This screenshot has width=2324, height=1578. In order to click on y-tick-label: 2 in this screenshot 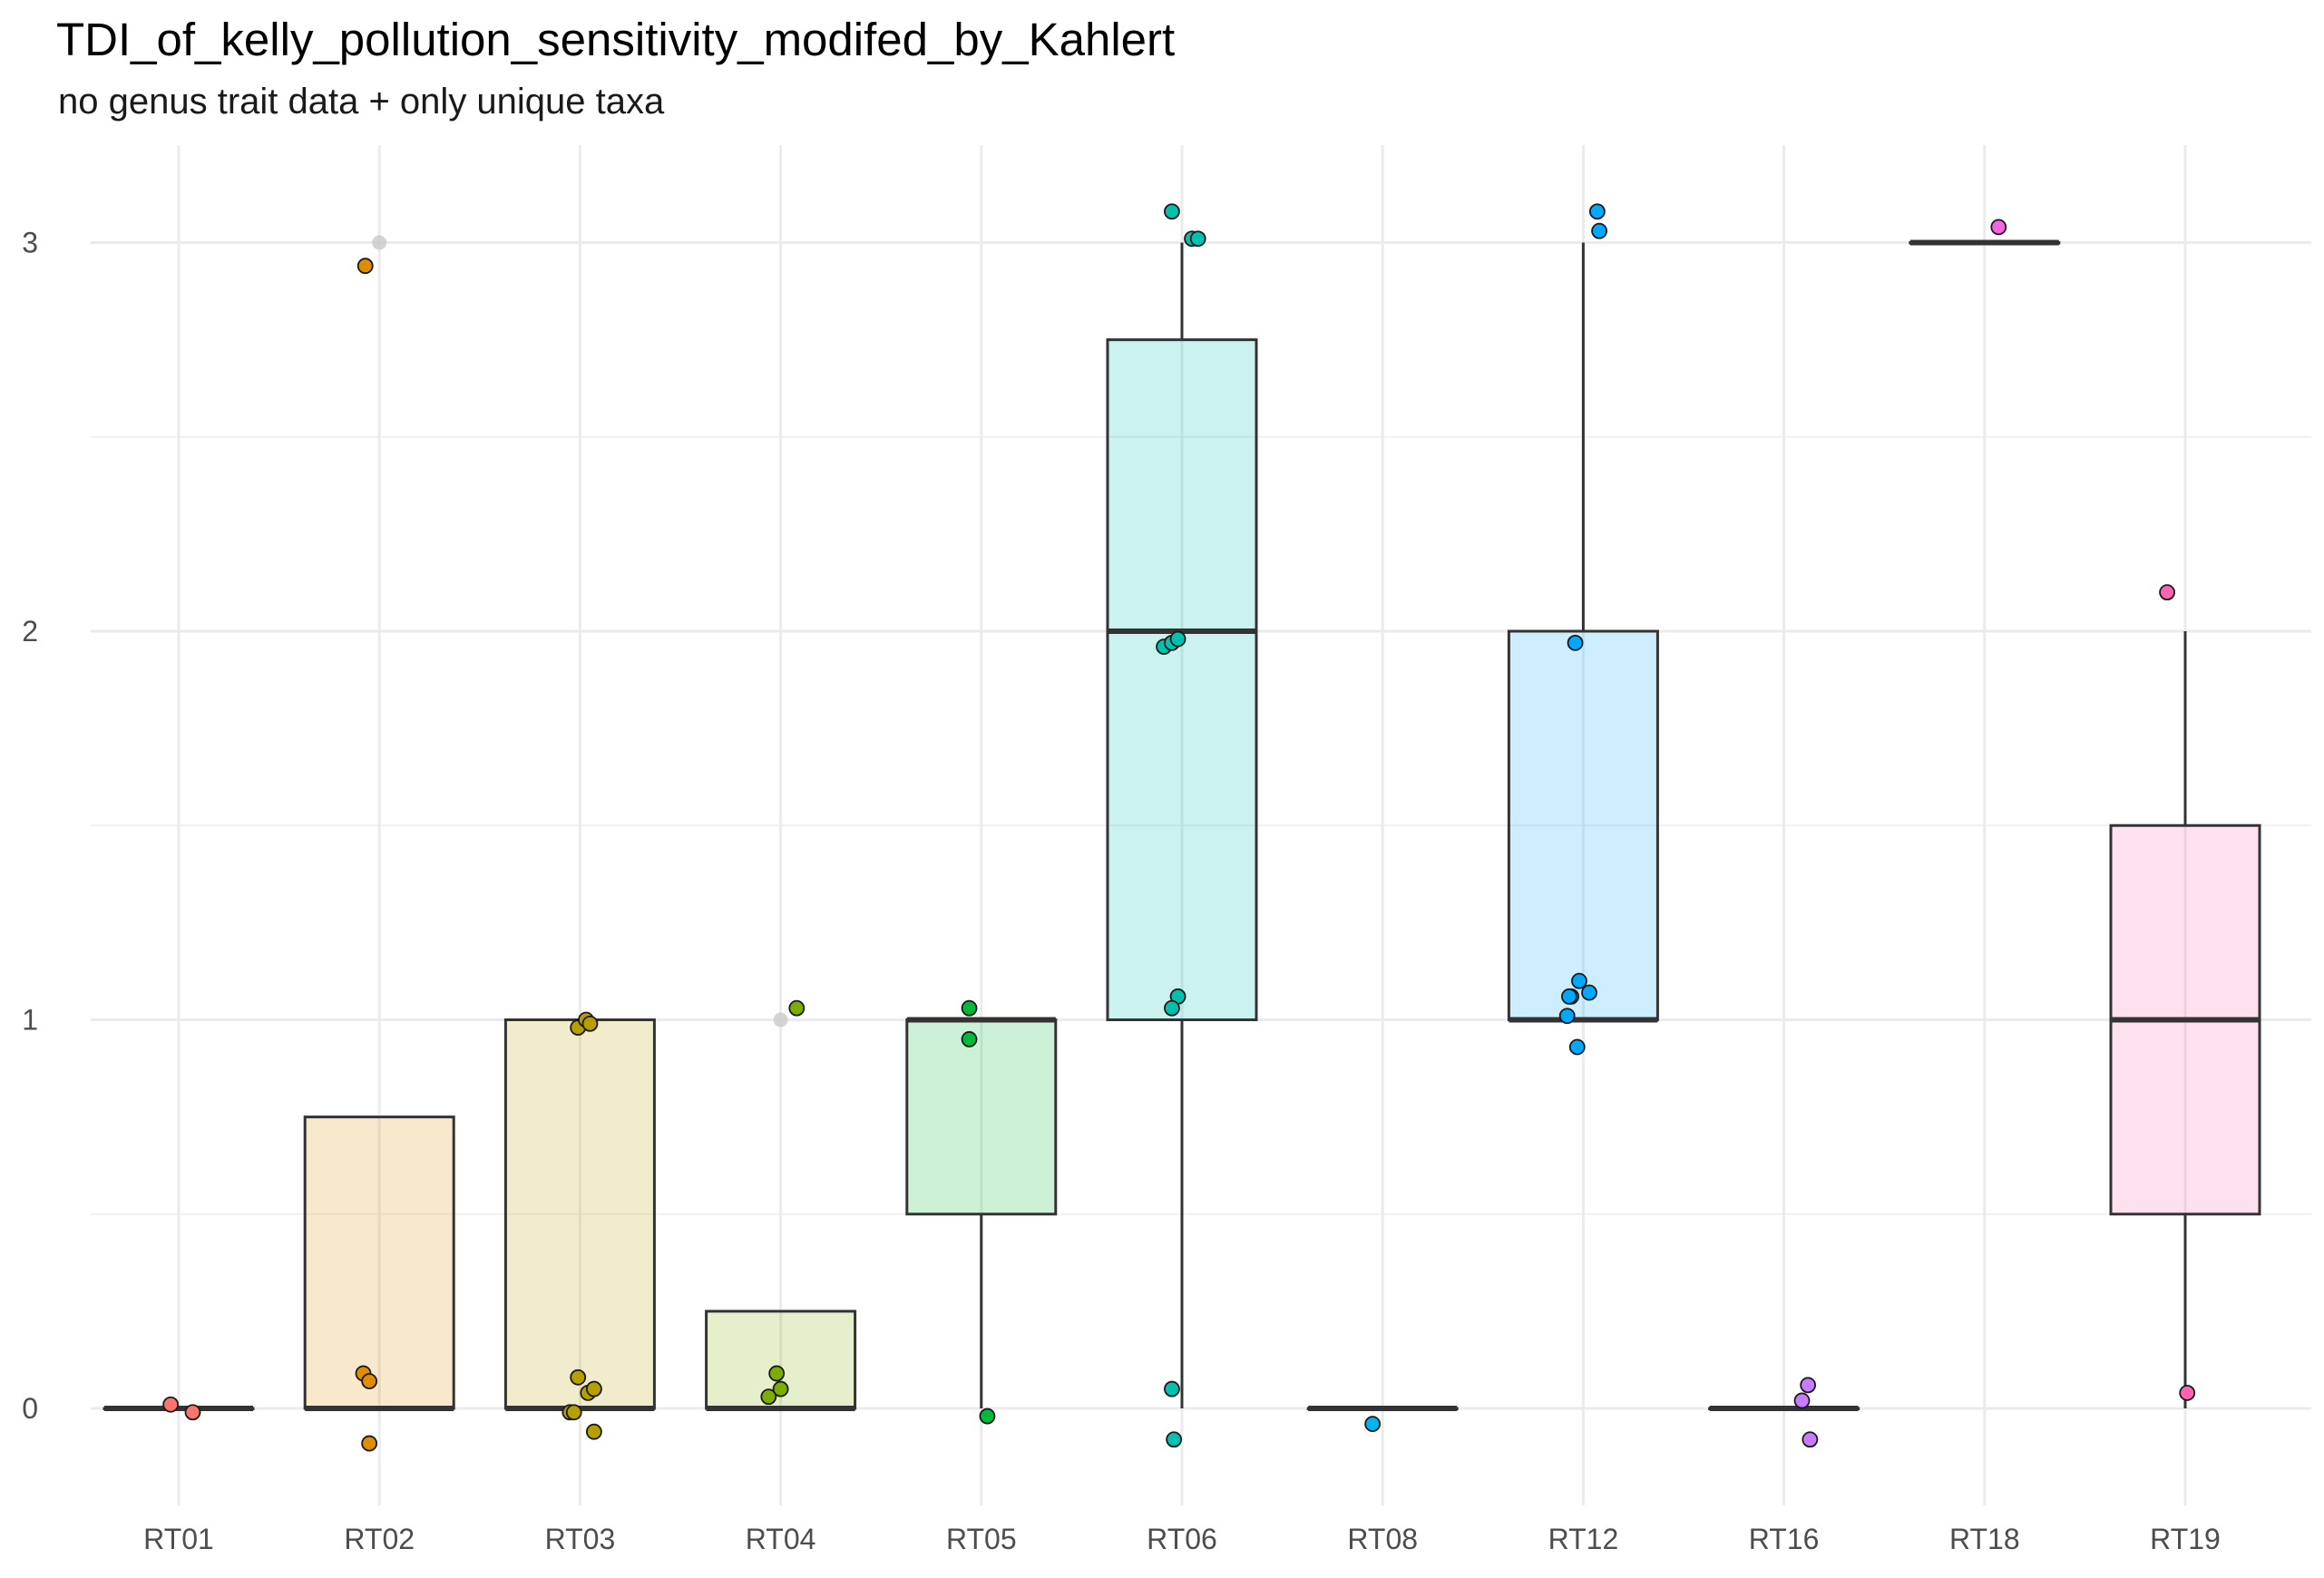, I will do `click(30, 632)`.